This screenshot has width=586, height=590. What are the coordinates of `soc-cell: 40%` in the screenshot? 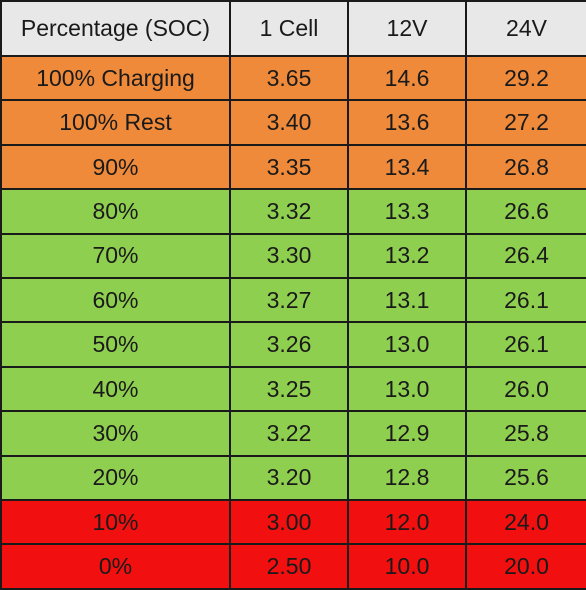 It's located at (115, 389).